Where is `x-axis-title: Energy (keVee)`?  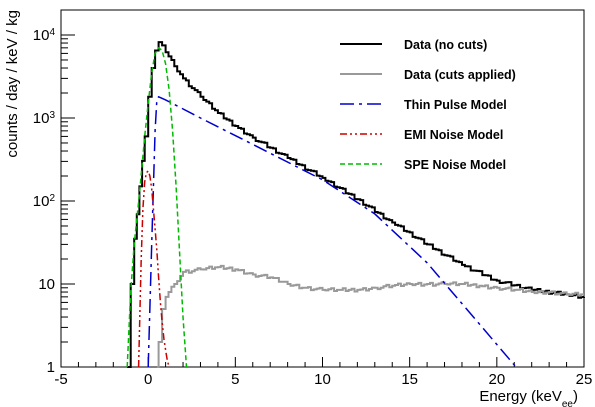 x-axis-title: Energy (keVee) is located at coordinates (528, 397).